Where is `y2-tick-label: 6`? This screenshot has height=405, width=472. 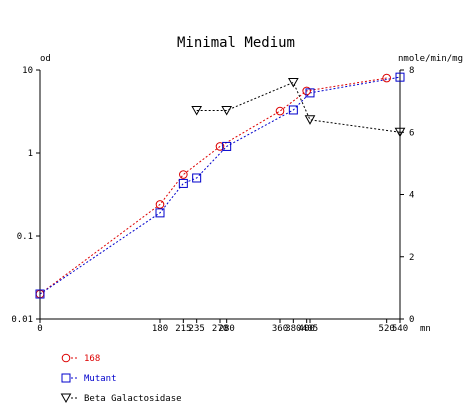
y2-tick-label: 6 is located at coordinates (411, 133).